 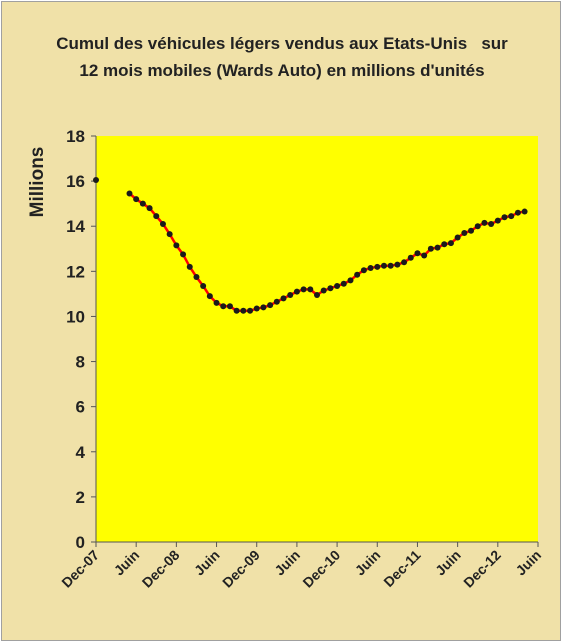 What do you see at coordinates (80, 407) in the screenshot?
I see `y-tick-label: 6` at bounding box center [80, 407].